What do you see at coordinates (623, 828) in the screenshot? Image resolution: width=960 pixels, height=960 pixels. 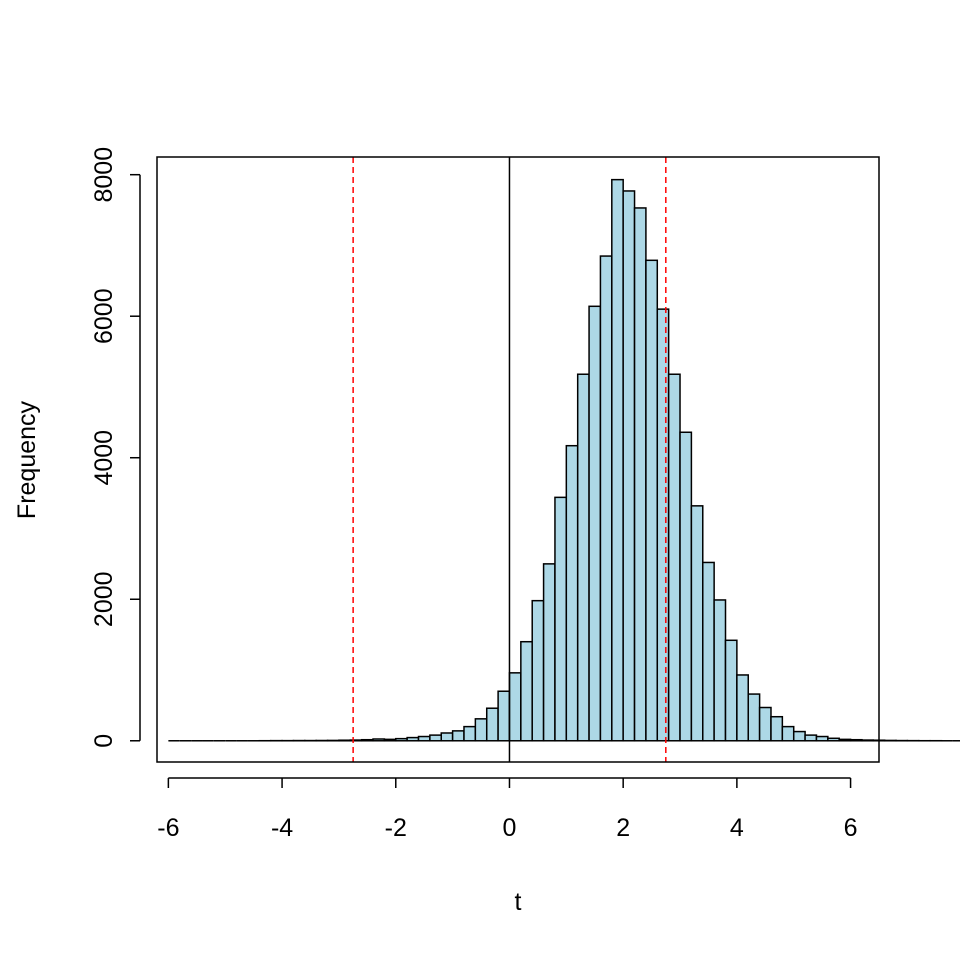 I see `x-tick-label: 2` at bounding box center [623, 828].